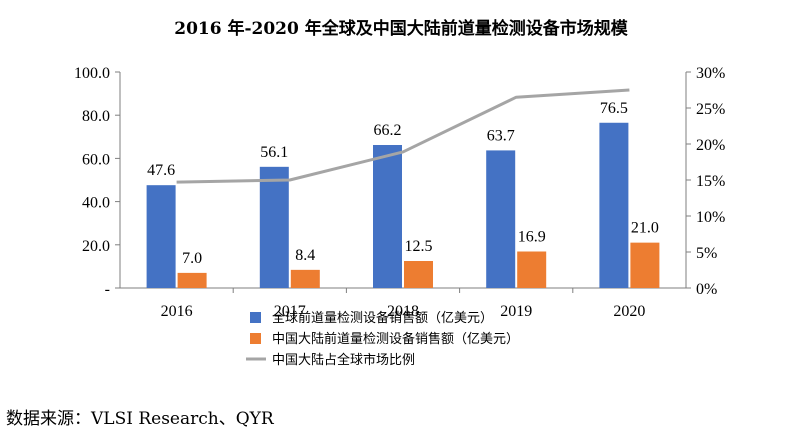  I want to click on left-tick-label: 20.0, so click(96, 246).